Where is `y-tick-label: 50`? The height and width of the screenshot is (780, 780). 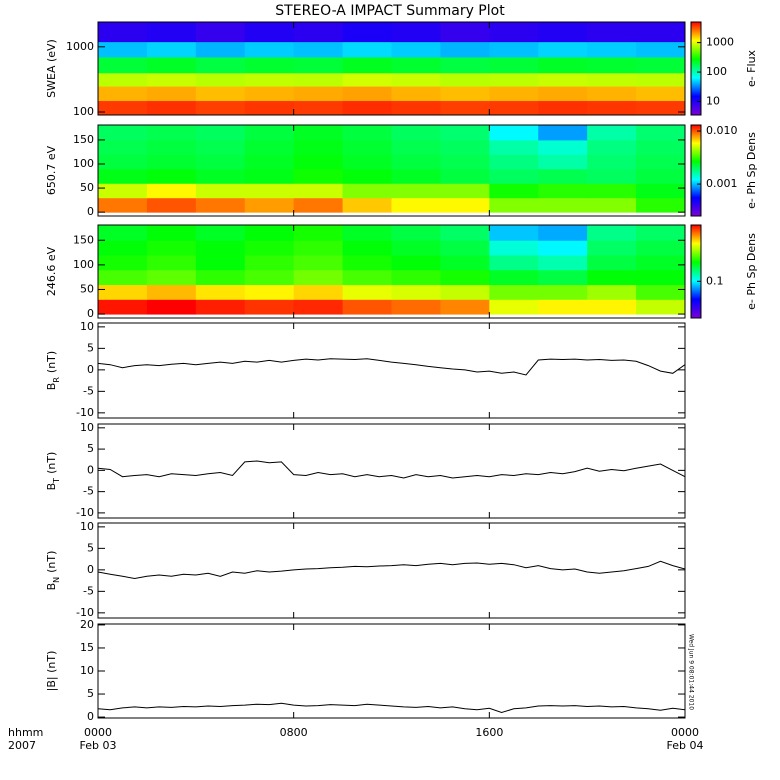
y-tick-label: 50 is located at coordinates (87, 187).